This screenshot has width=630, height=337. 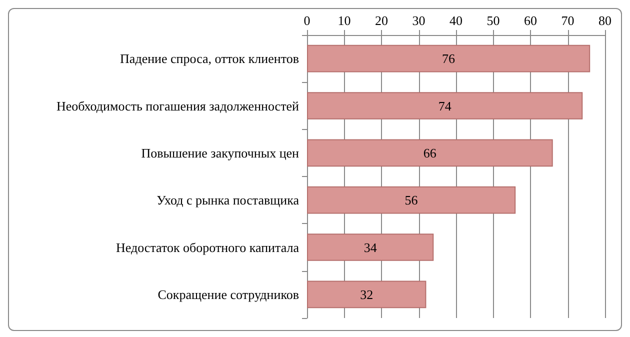 I want to click on x-tick-label: 50, so click(x=493, y=20).